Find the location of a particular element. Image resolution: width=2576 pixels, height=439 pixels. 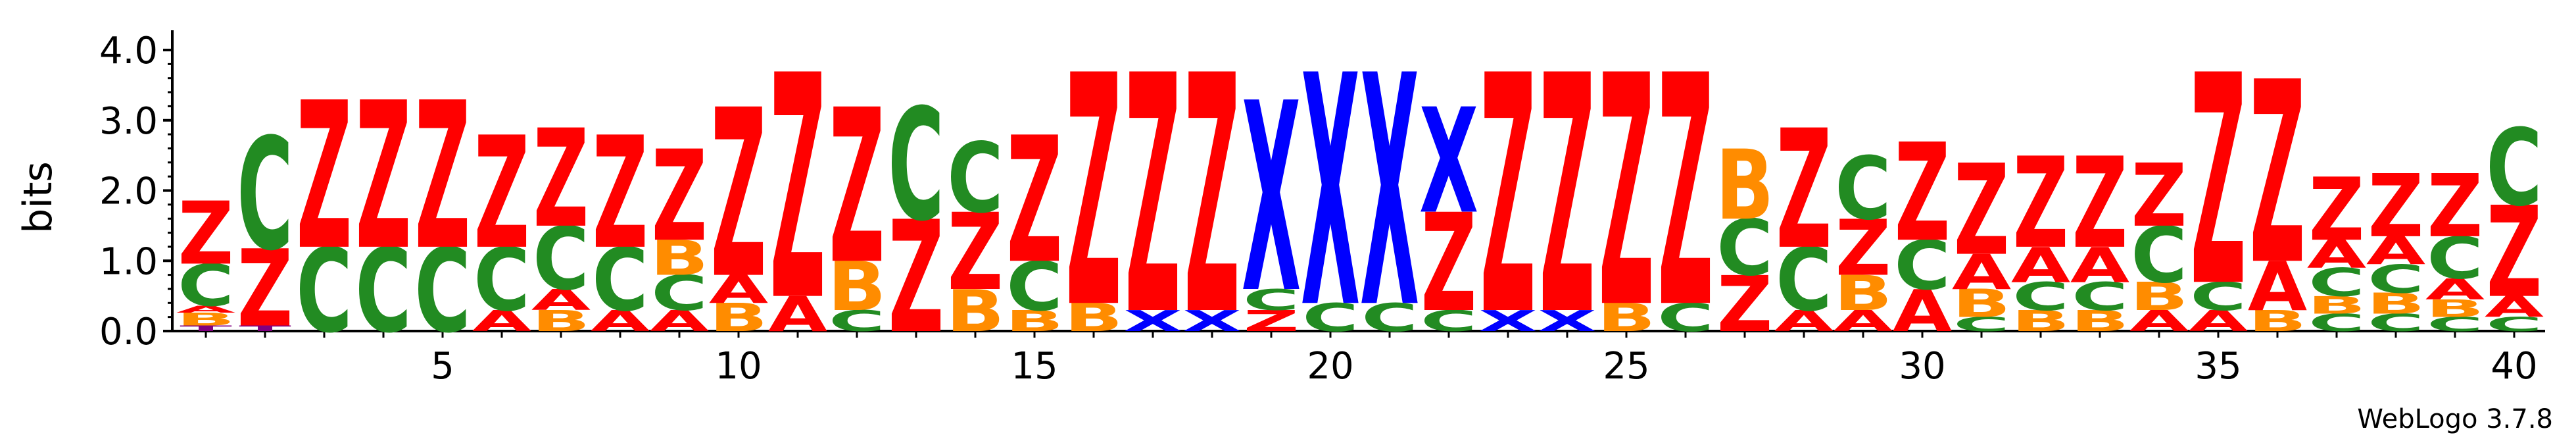

letter-stack-13: ZC is located at coordinates (916, 222).